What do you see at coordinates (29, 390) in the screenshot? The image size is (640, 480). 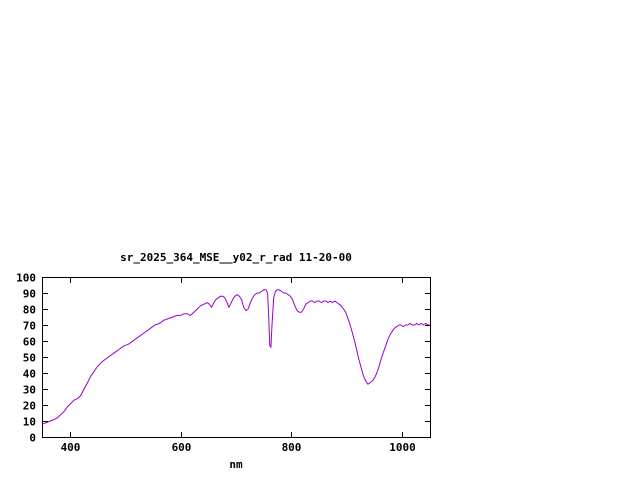 I see `y-tick-label: 30` at bounding box center [29, 390].